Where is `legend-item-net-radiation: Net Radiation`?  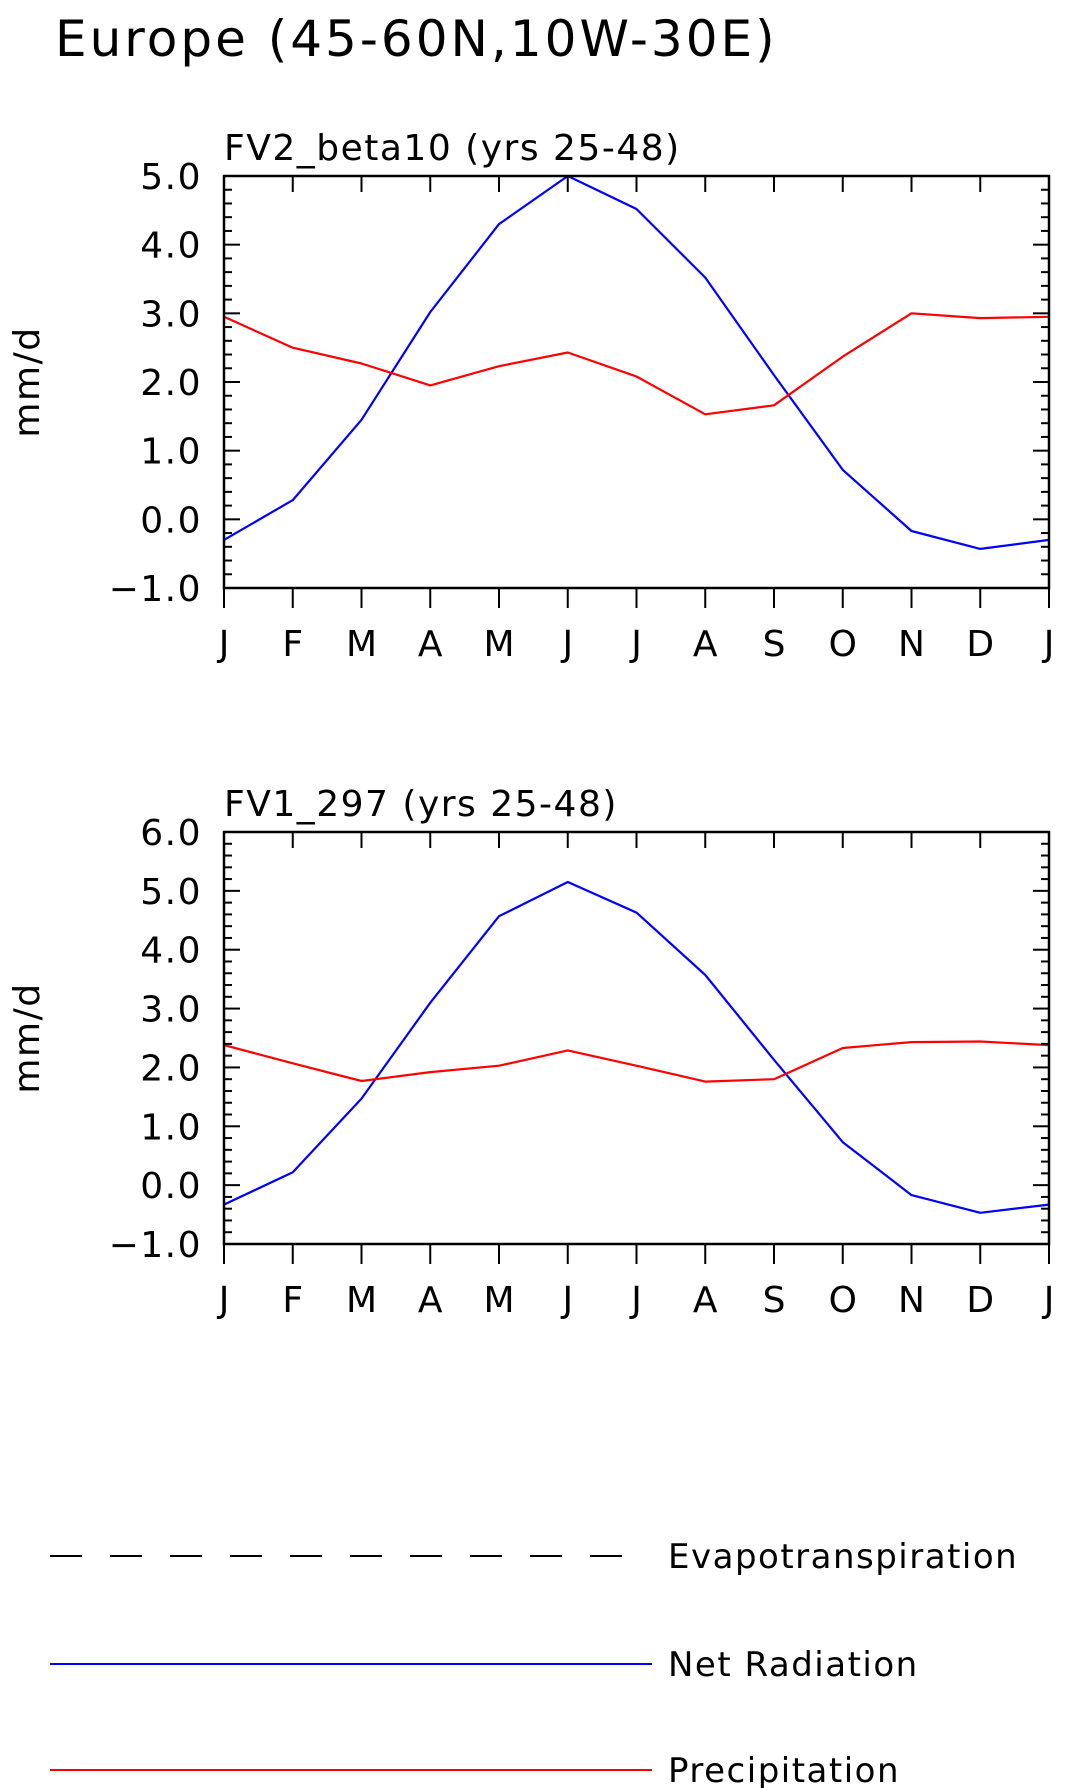 legend-item-net-radiation: Net Radiation is located at coordinates (484, 1665).